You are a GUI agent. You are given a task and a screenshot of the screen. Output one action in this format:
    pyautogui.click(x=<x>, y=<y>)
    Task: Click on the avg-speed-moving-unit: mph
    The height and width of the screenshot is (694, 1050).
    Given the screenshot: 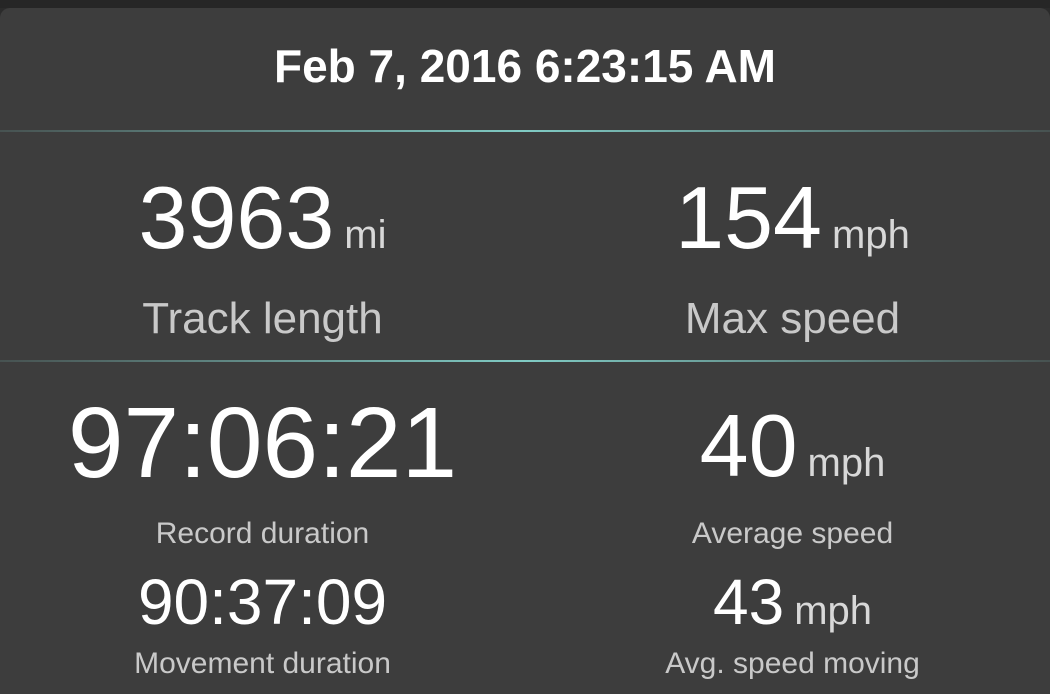 What is the action you would take?
    pyautogui.click(x=833, y=611)
    